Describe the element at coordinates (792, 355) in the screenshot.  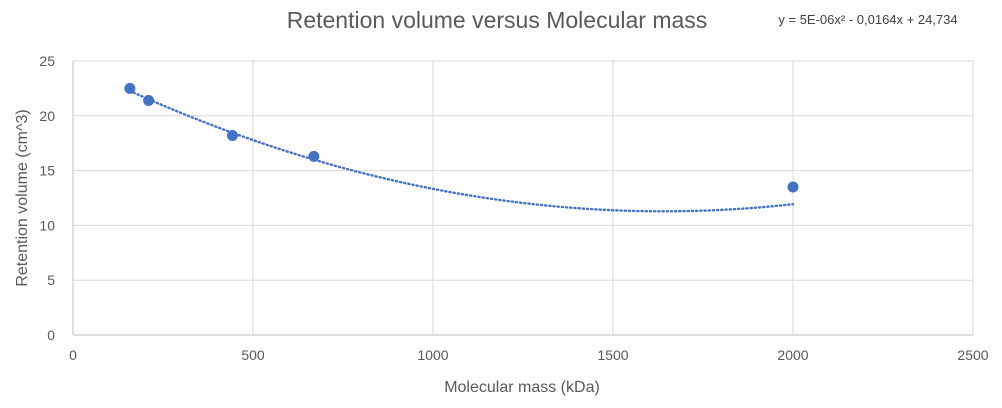
I see `x-tick-label: 2000` at that location.